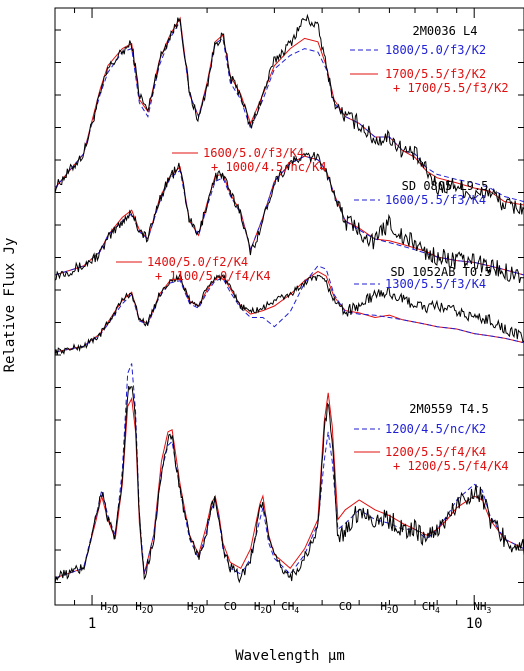 This screenshot has height=671, width=524. Describe the element at coordinates (451, 466) in the screenshot. I see `legend-model-label: + 1200/5.5/f4/K4` at that location.